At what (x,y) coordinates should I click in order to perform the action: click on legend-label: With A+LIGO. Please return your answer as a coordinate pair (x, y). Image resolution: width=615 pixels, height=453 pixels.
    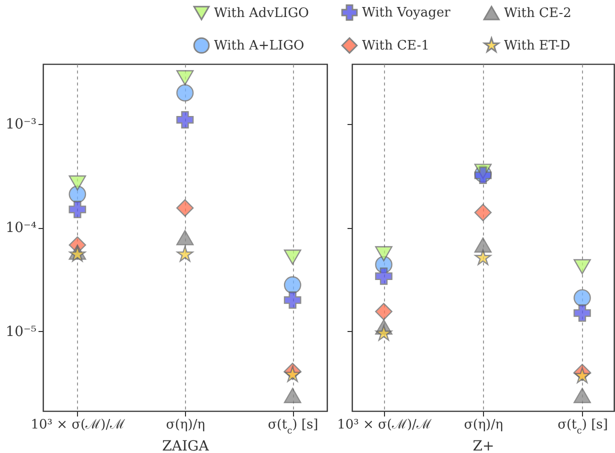
    Looking at the image, I should click on (259, 46).